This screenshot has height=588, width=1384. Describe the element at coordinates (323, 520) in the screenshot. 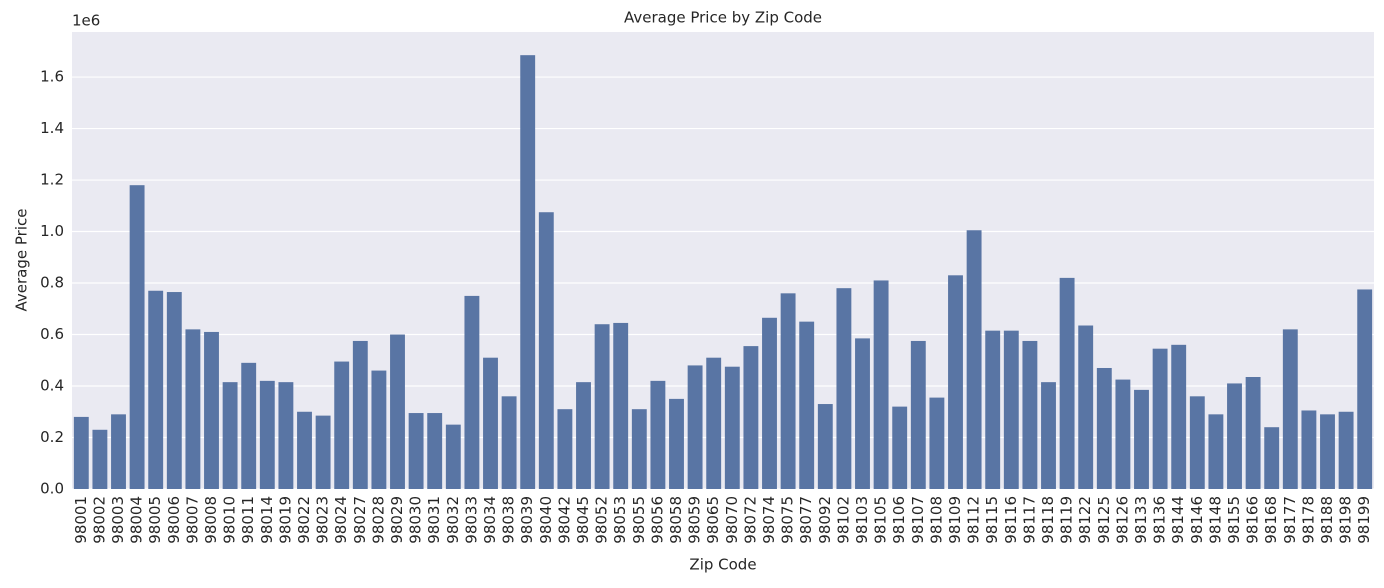

I see `x-tick-label: 98023` at that location.